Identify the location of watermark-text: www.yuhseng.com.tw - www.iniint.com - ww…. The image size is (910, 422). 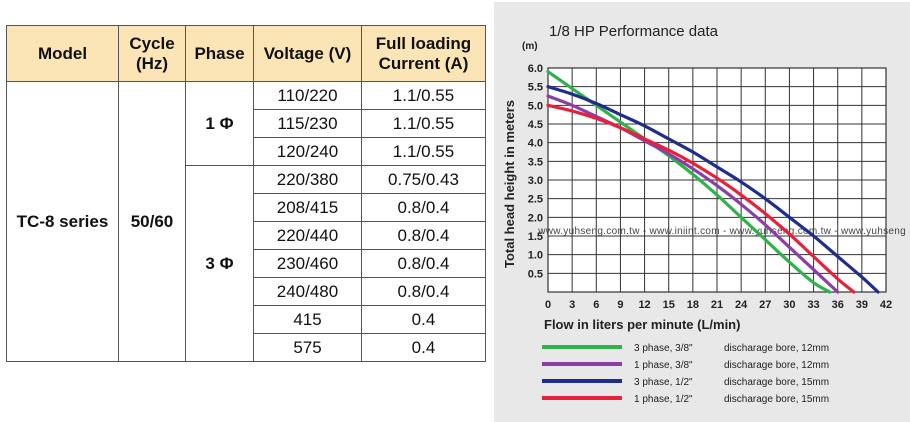
(721, 231).